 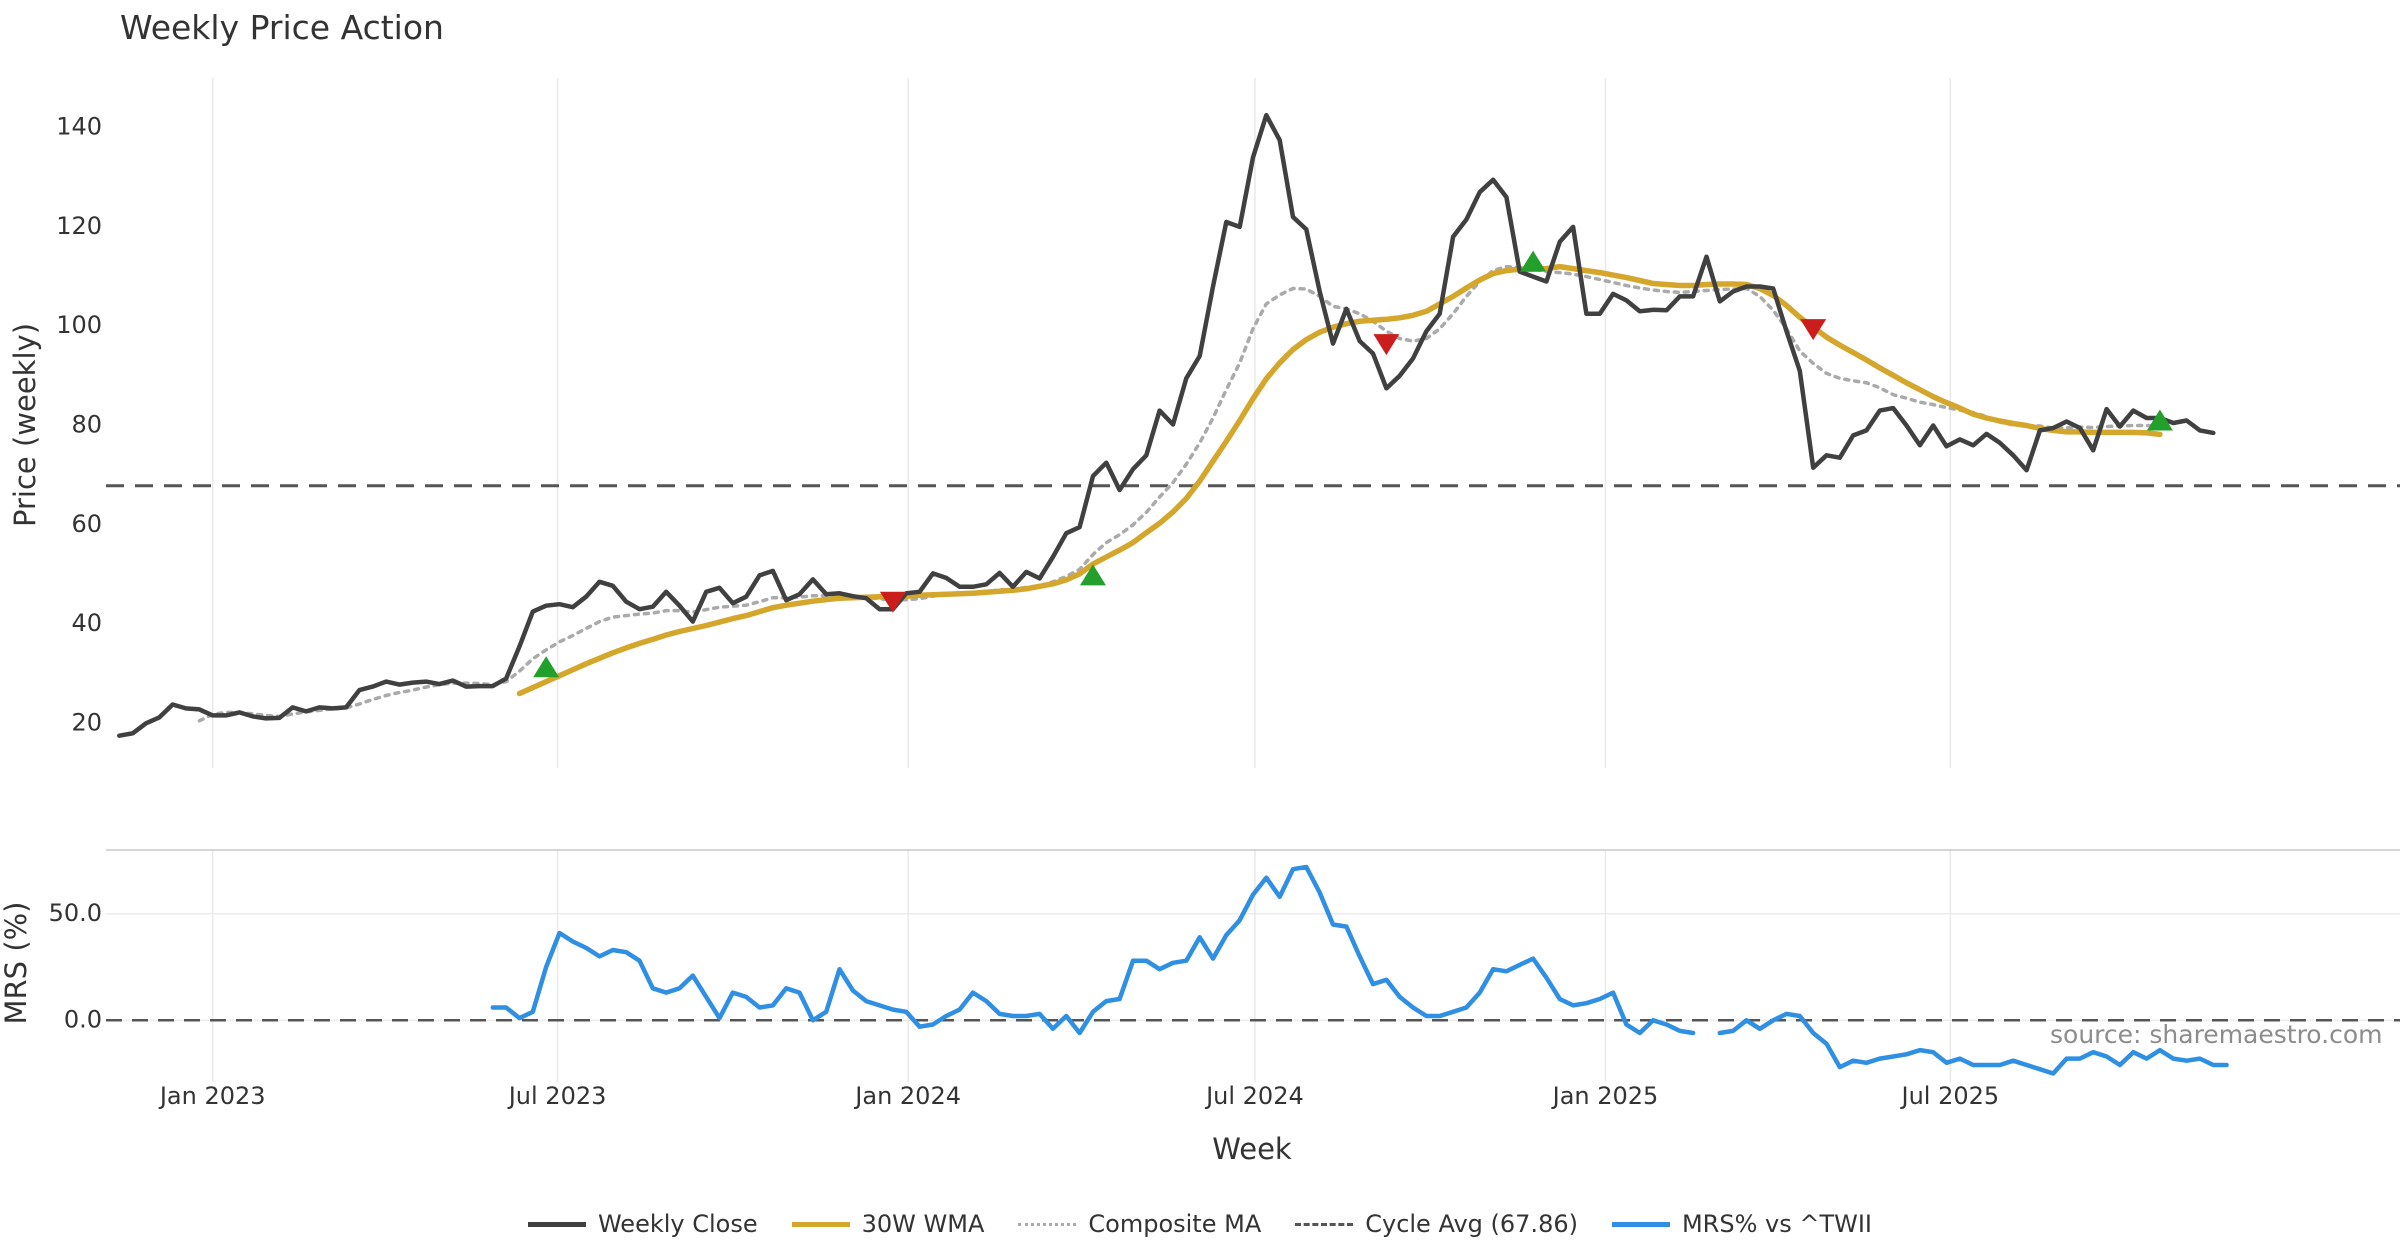 I want to click on legend-item-wma: 30W WMA, so click(x=888, y=1224).